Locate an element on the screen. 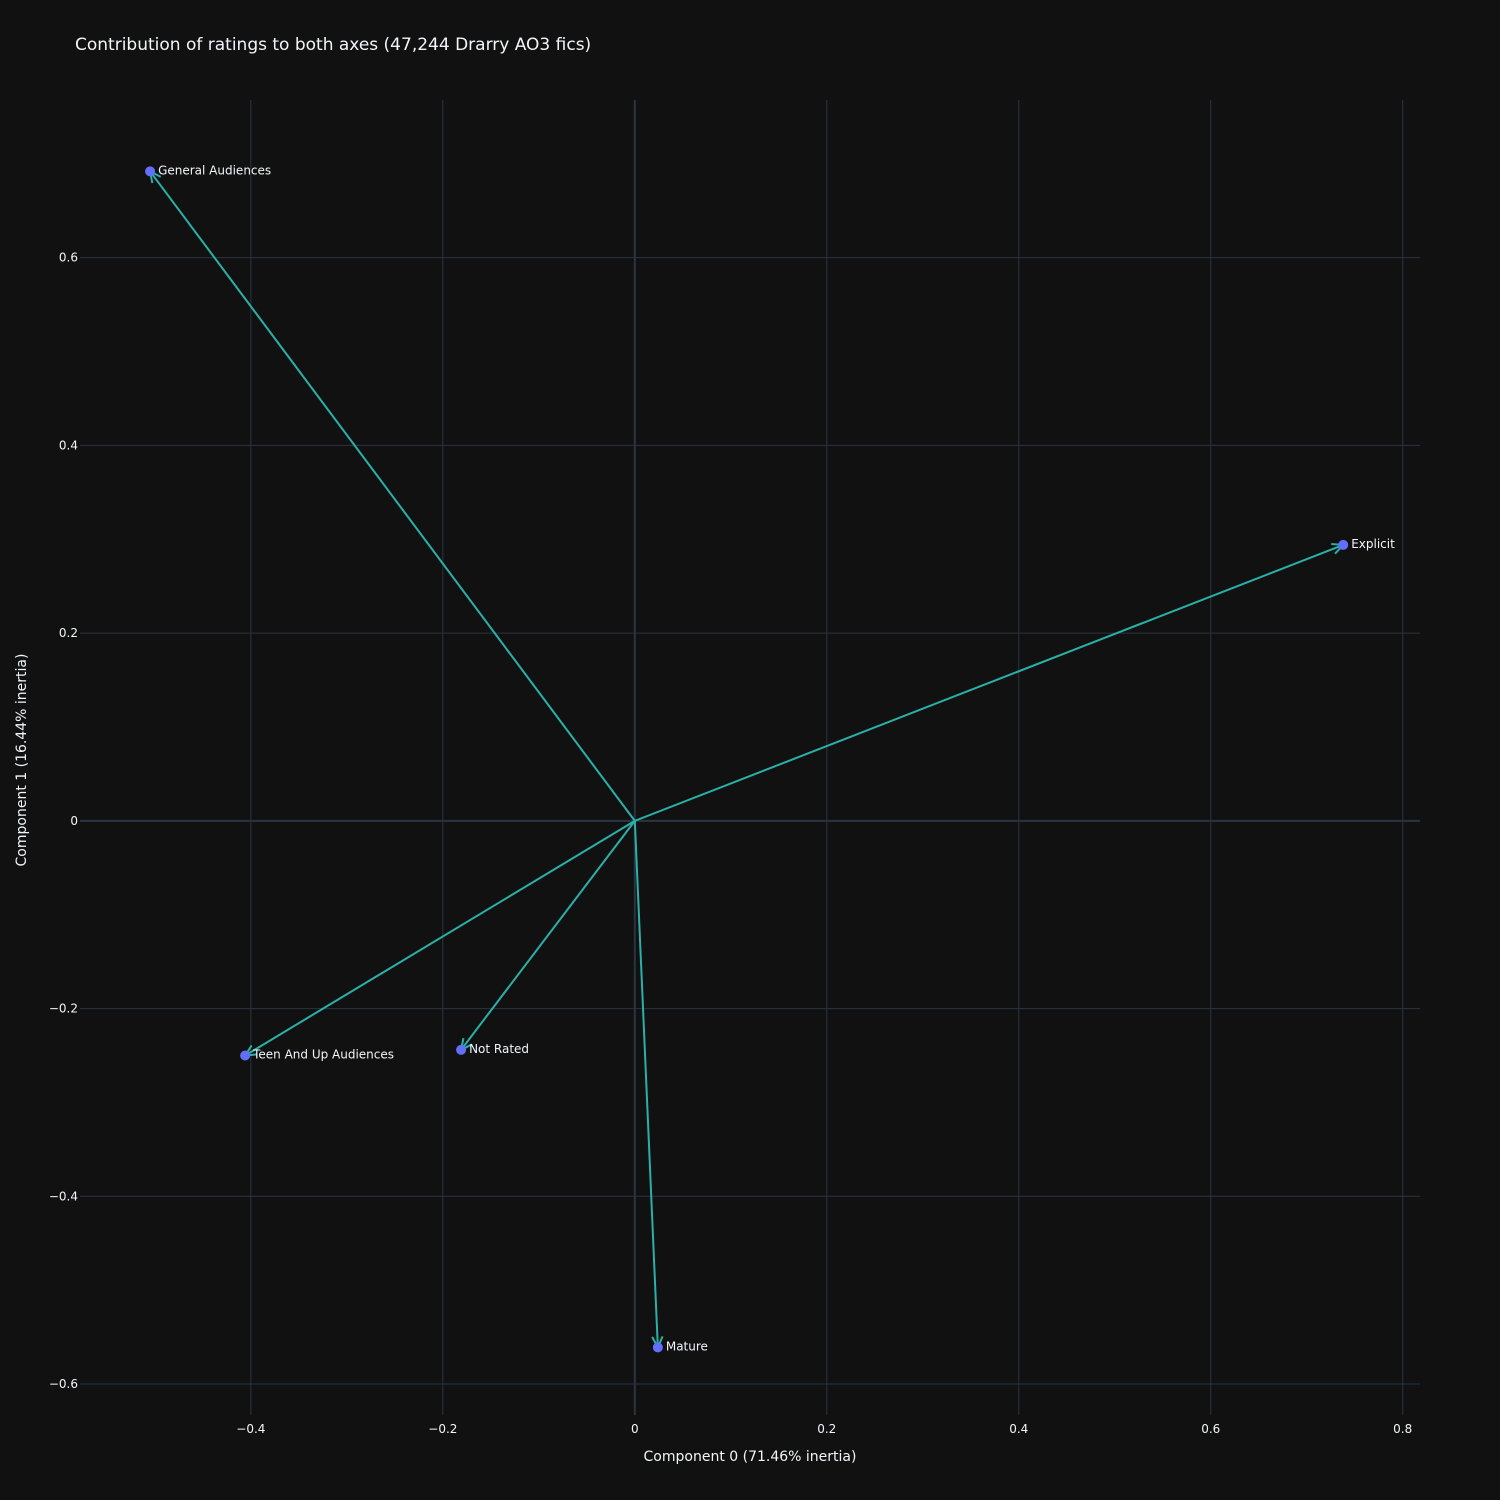 Image resolution: width=1500 pixels, height=1500 pixels. y-tick-label: 0 is located at coordinates (74, 821).